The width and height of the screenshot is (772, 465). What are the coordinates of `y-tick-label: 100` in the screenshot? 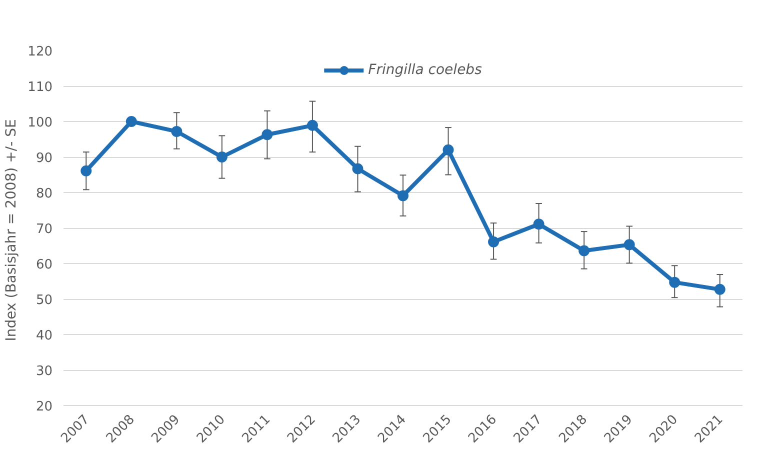 It's located at (40, 123).